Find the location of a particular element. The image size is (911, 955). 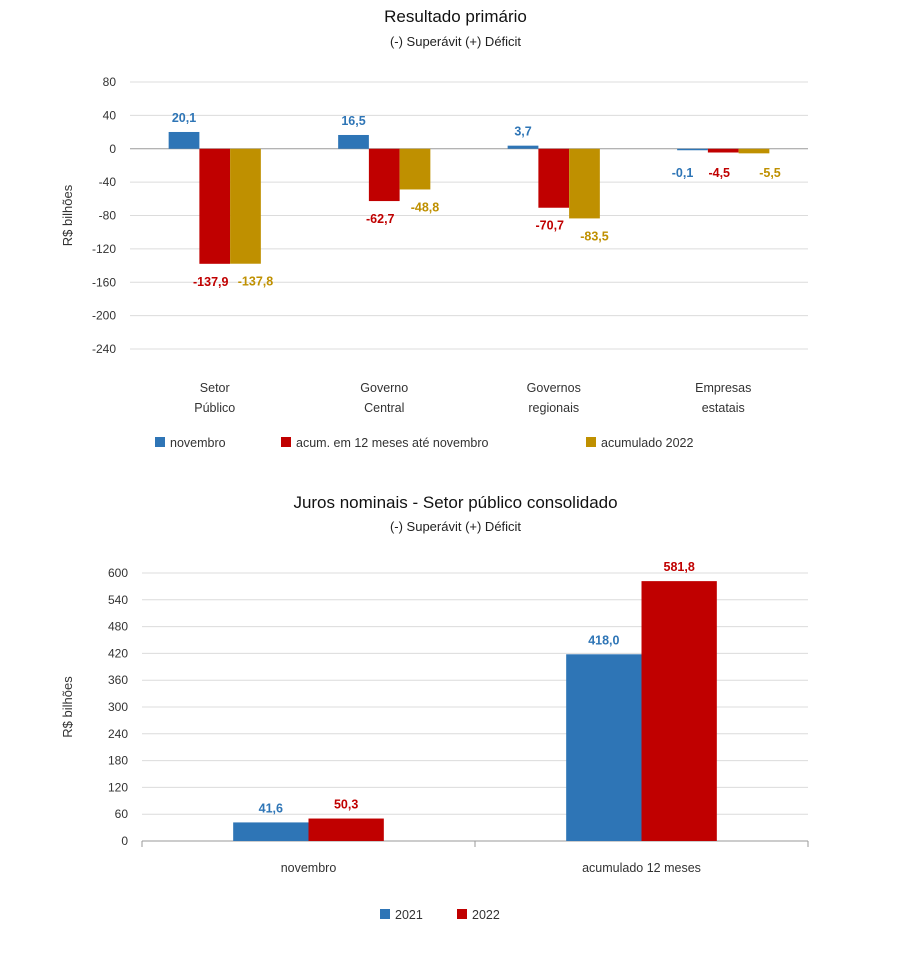

legend-label: acumulado 2022 is located at coordinates (647, 443).